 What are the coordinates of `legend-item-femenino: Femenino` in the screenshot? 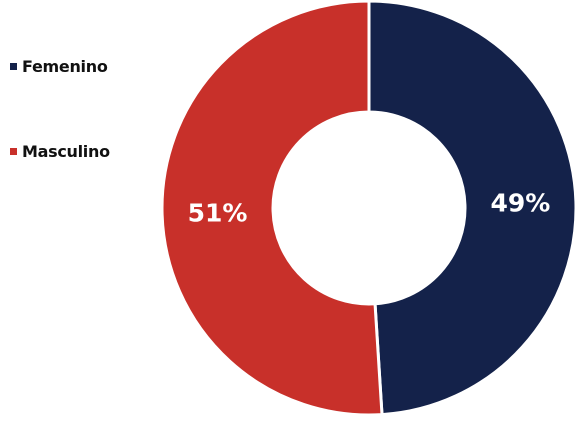 It's located at (59, 66).